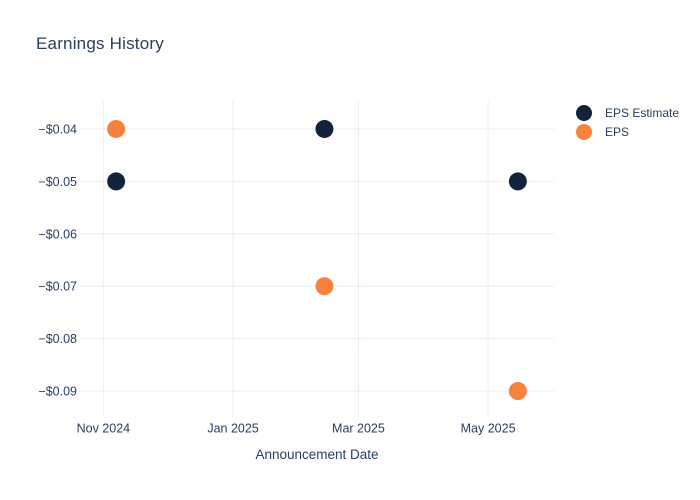 The height and width of the screenshot is (500, 700). What do you see at coordinates (57, 392) in the screenshot?
I see `y-tick-label: −$0.09` at bounding box center [57, 392].